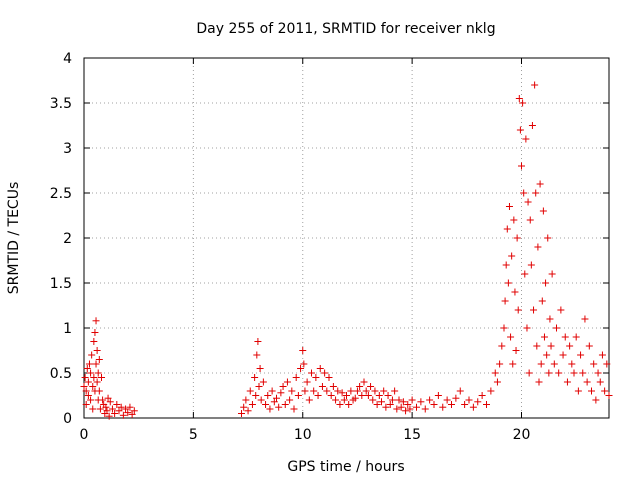 The height and width of the screenshot is (480, 640). I want to click on y-tick-label: 0, so click(67, 419).